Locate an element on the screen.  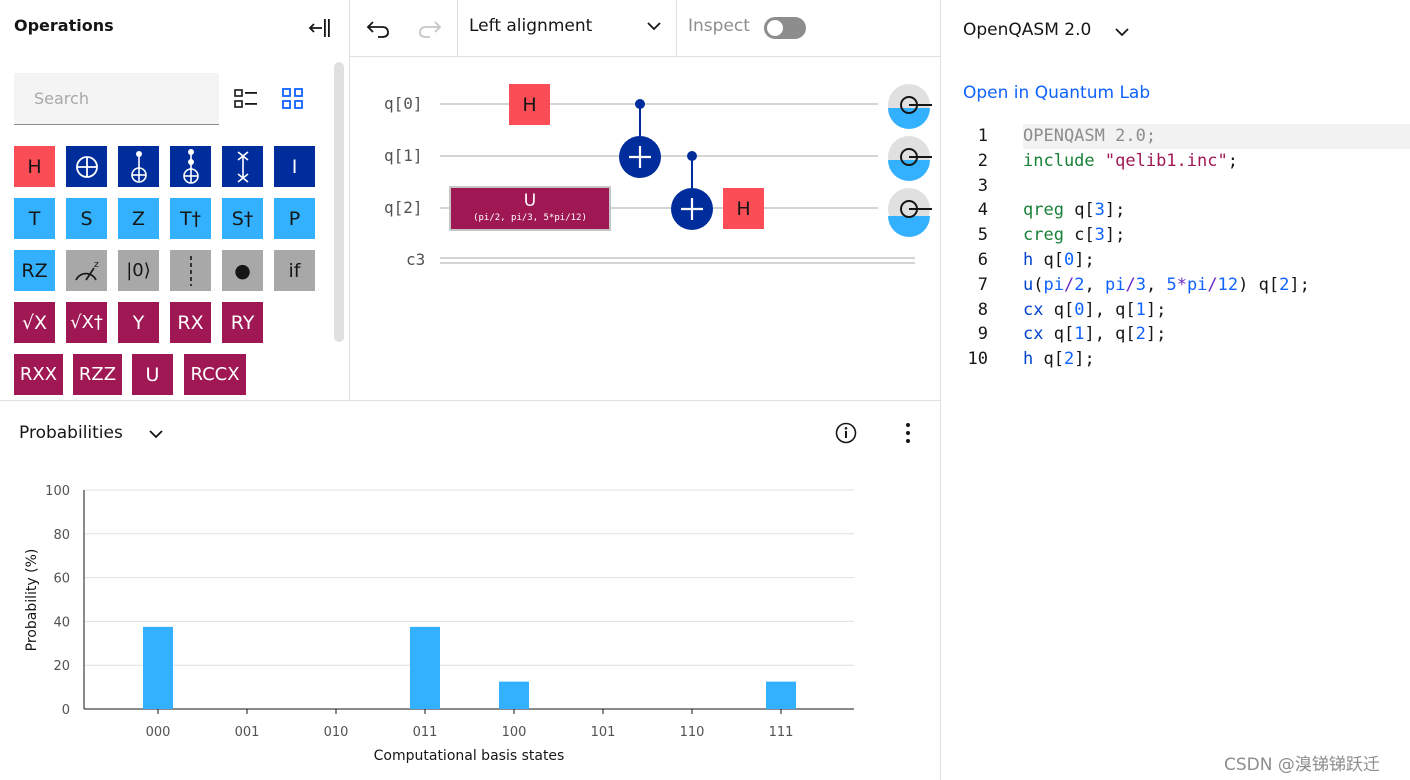
collapse-panel-button is located at coordinates (320, 28).